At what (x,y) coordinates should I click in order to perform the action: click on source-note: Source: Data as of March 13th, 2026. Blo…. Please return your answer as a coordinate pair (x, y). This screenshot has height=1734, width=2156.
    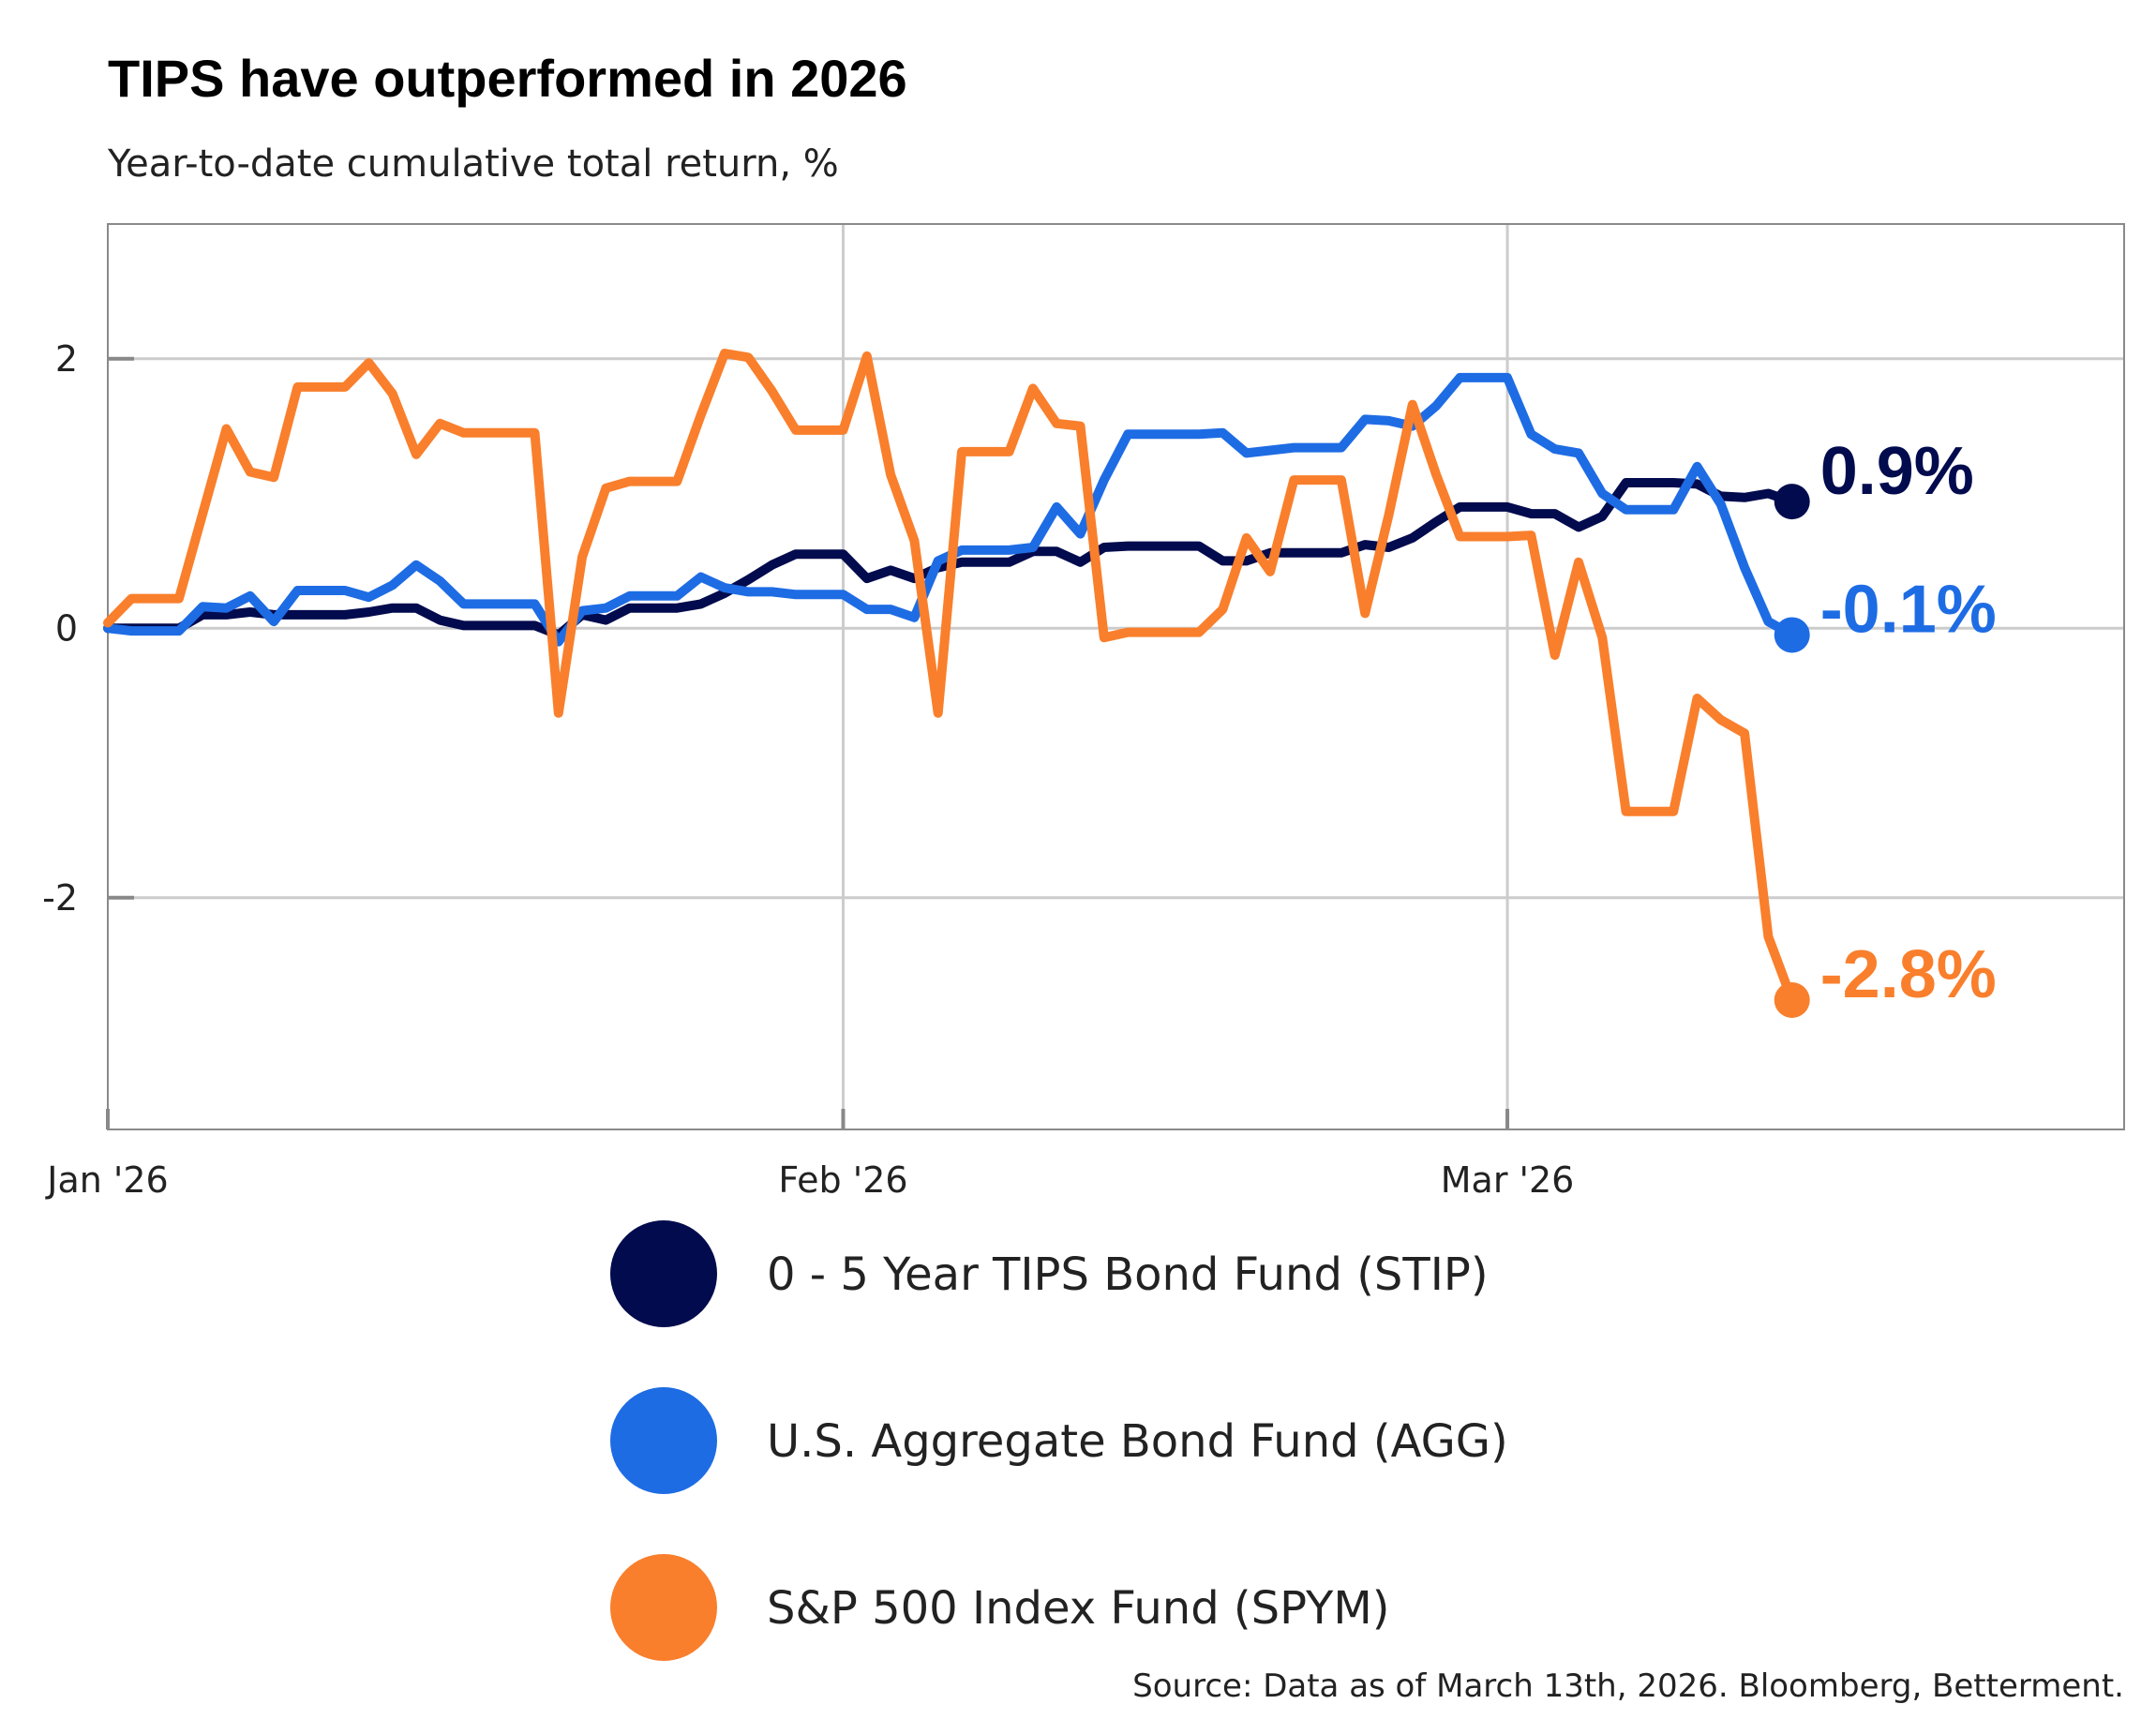
    Looking at the image, I should click on (1628, 1686).